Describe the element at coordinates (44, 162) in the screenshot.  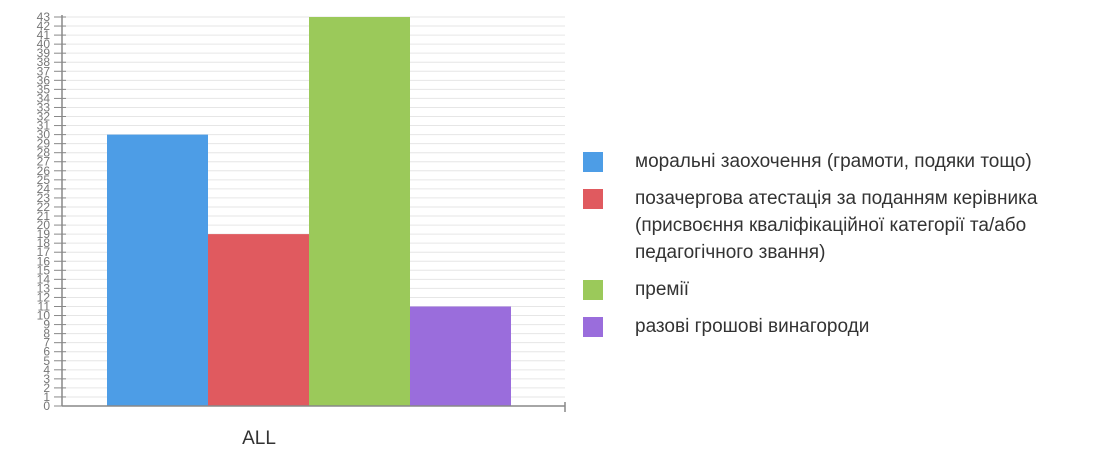
I see `y-tick-label: 27` at that location.